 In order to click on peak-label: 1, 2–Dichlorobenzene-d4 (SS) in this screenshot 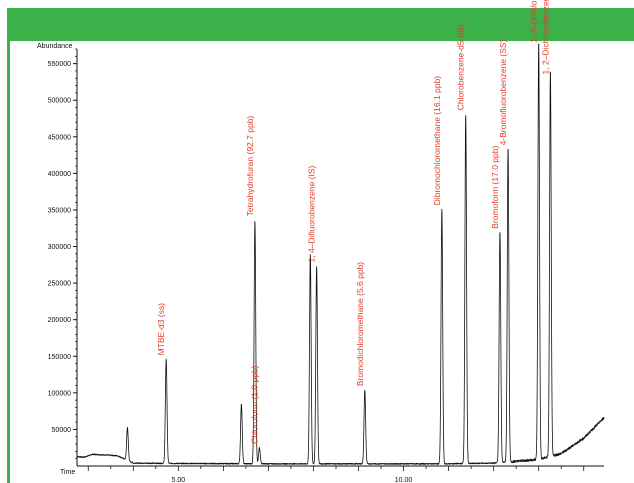, I will do `click(545, 37)`.